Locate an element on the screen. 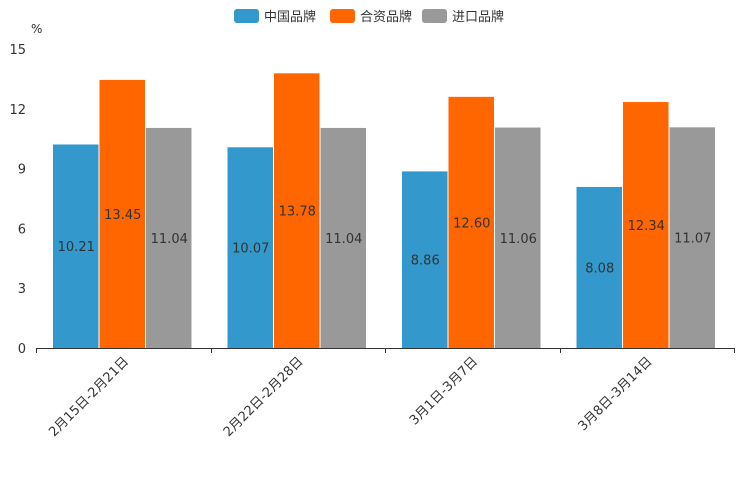 The width and height of the screenshot is (744, 496). data-label: 12.60 is located at coordinates (471, 223).